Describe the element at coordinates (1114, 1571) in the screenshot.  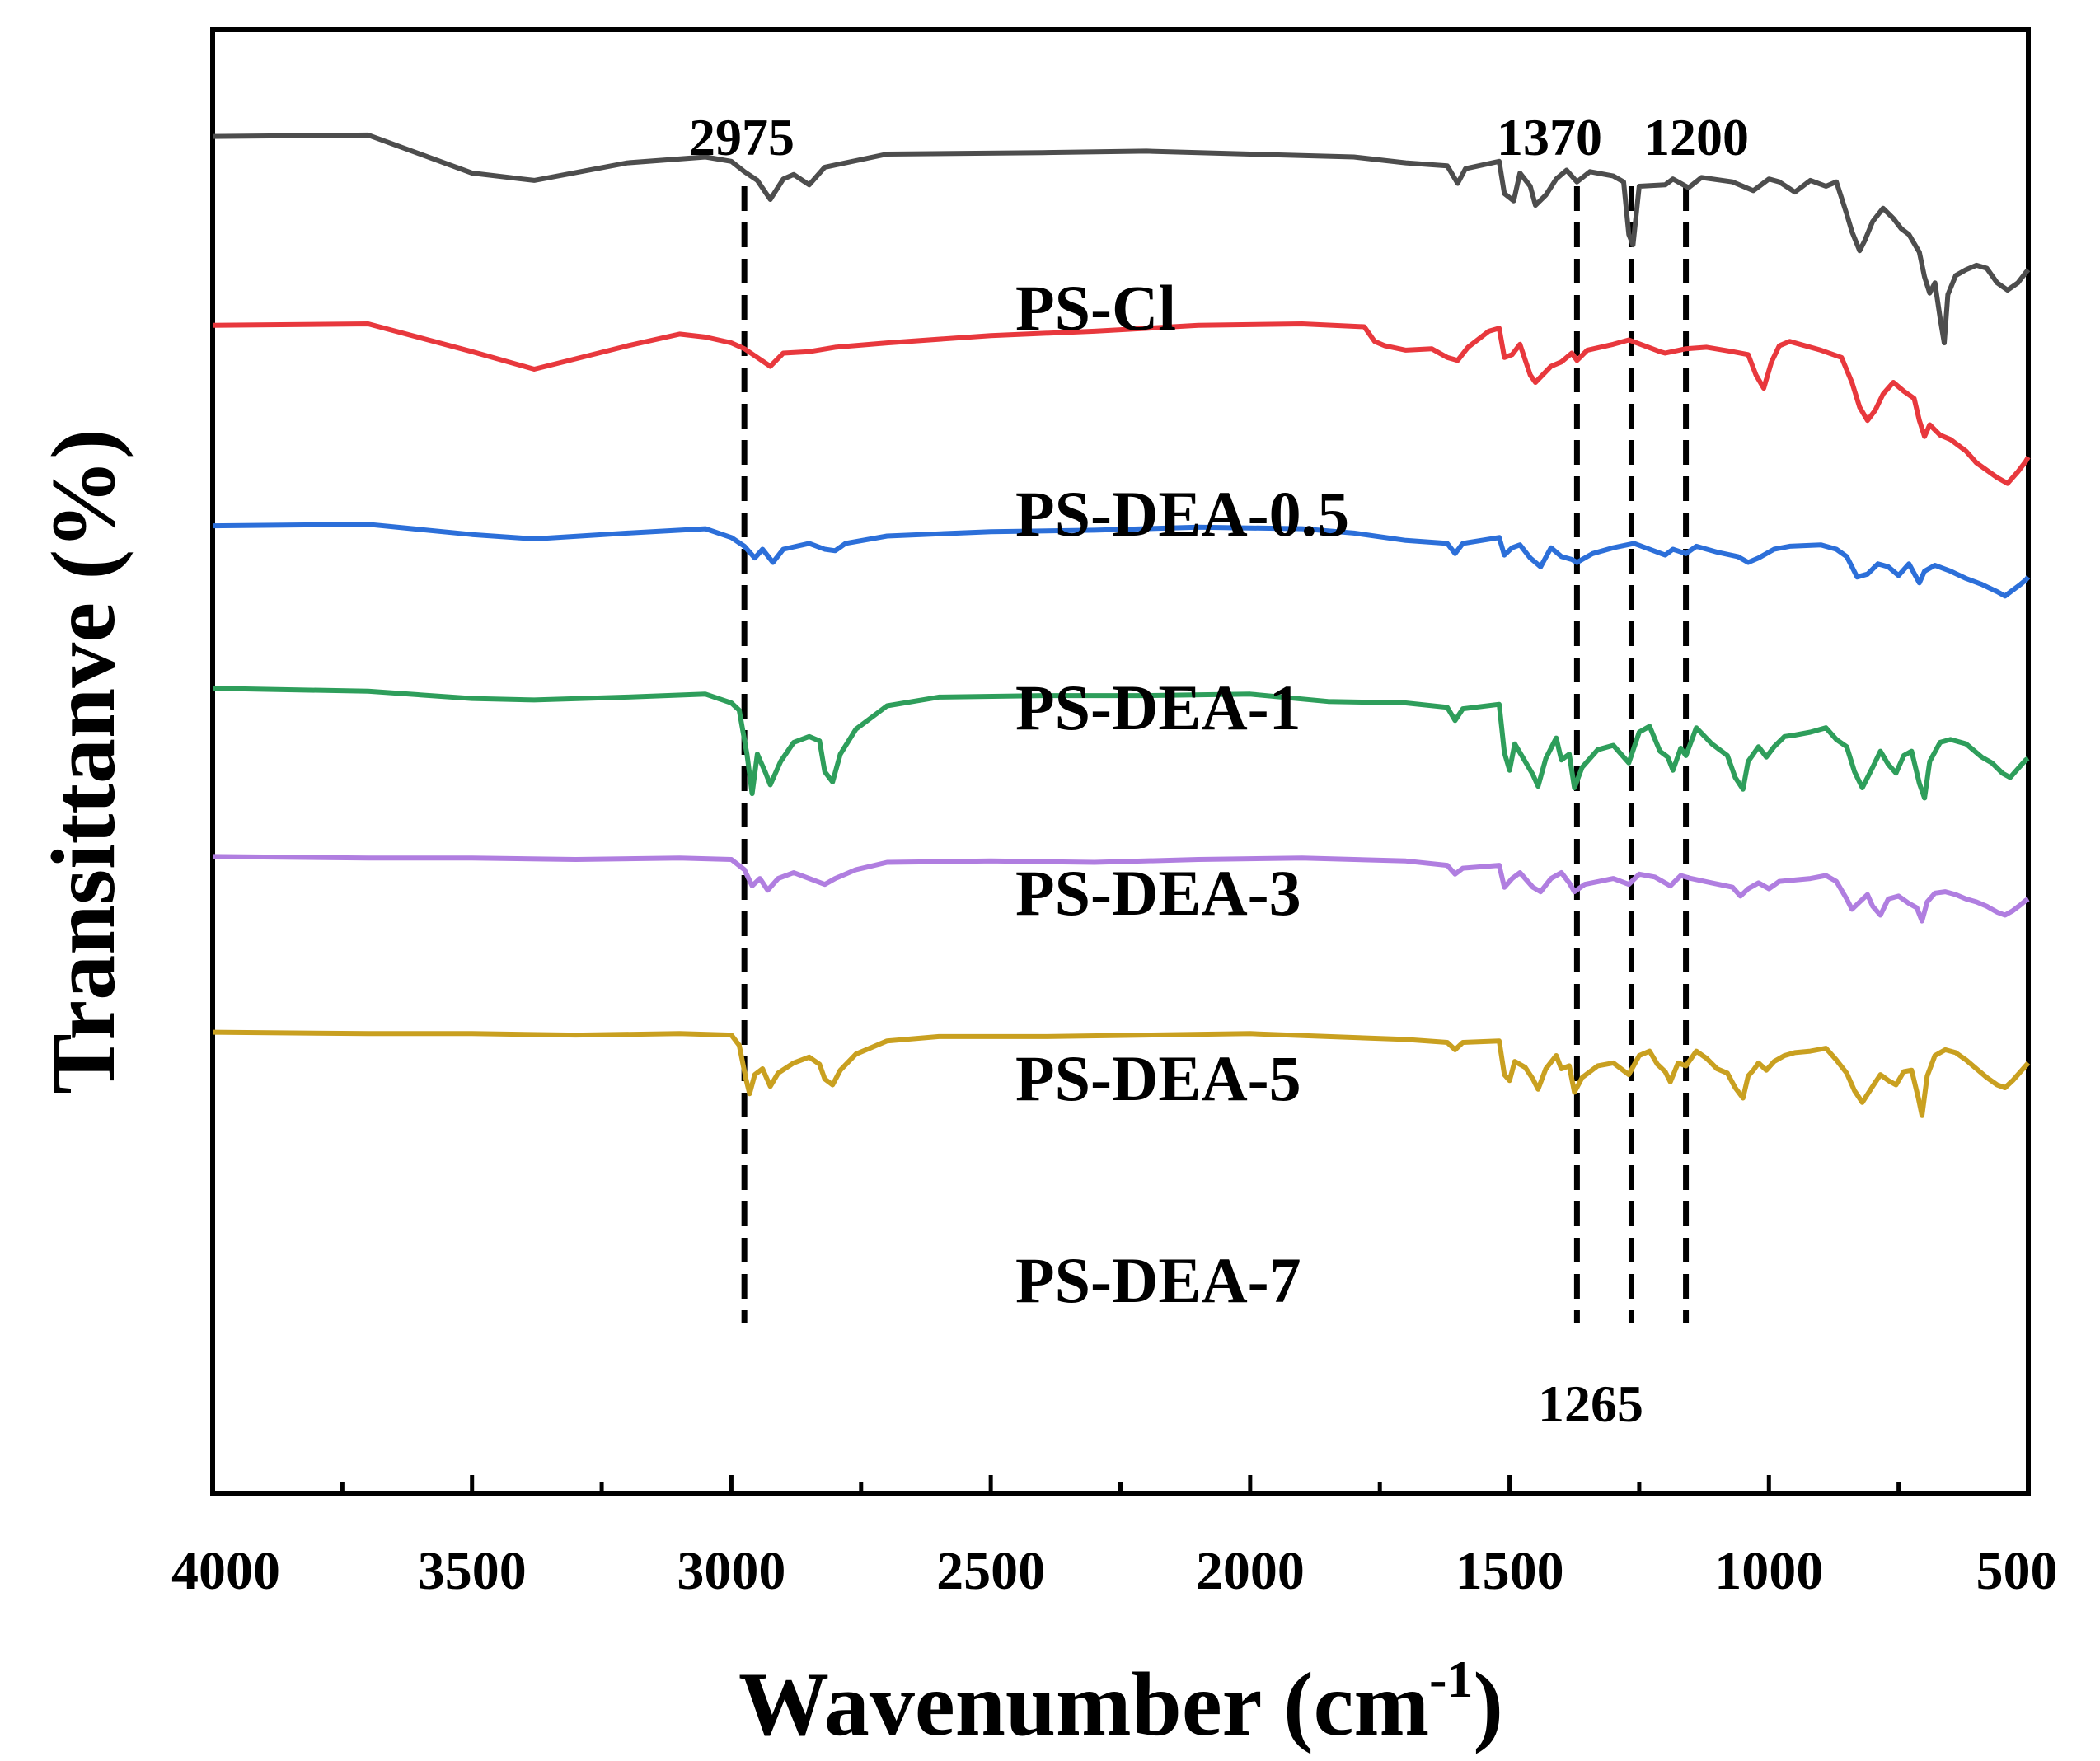
I see `x-axis-tick-labels: 4000 3500 3000 2500 2000 1500 1000 500` at that location.